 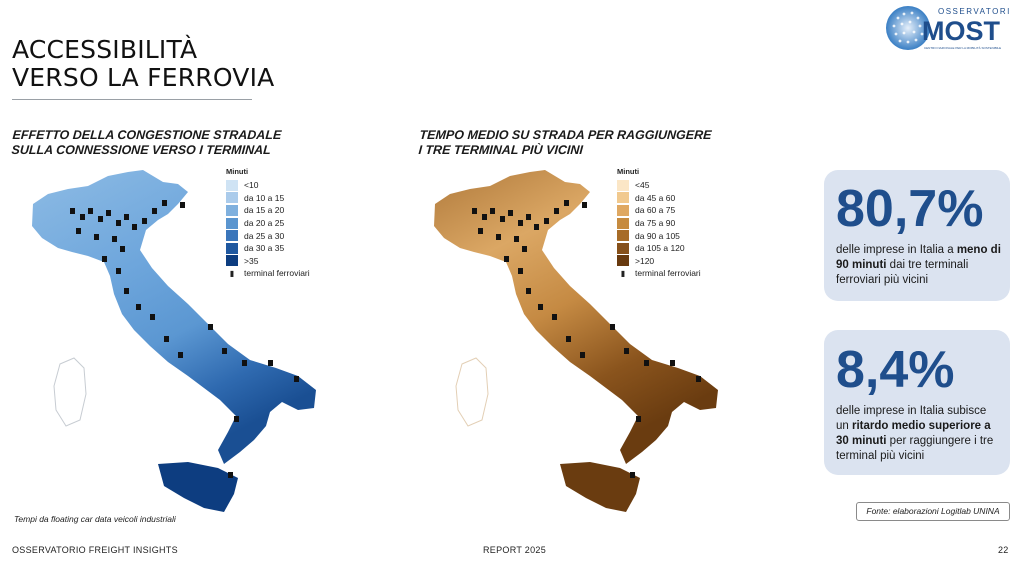 I want to click on legend-item: da 15 a 20, so click(x=268, y=210).